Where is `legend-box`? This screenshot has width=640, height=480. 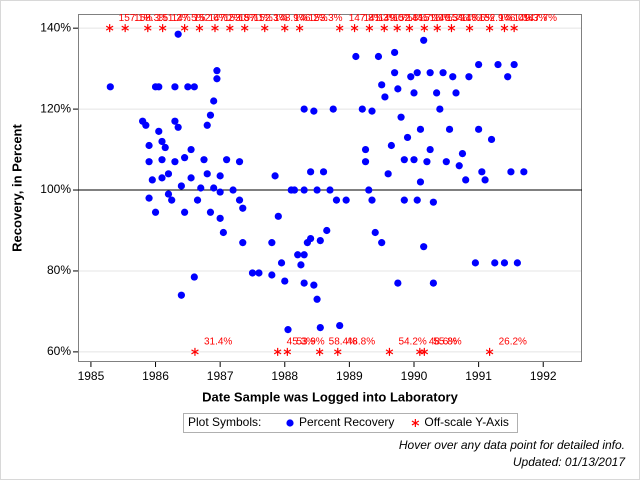
legend-box is located at coordinates (350, 423).